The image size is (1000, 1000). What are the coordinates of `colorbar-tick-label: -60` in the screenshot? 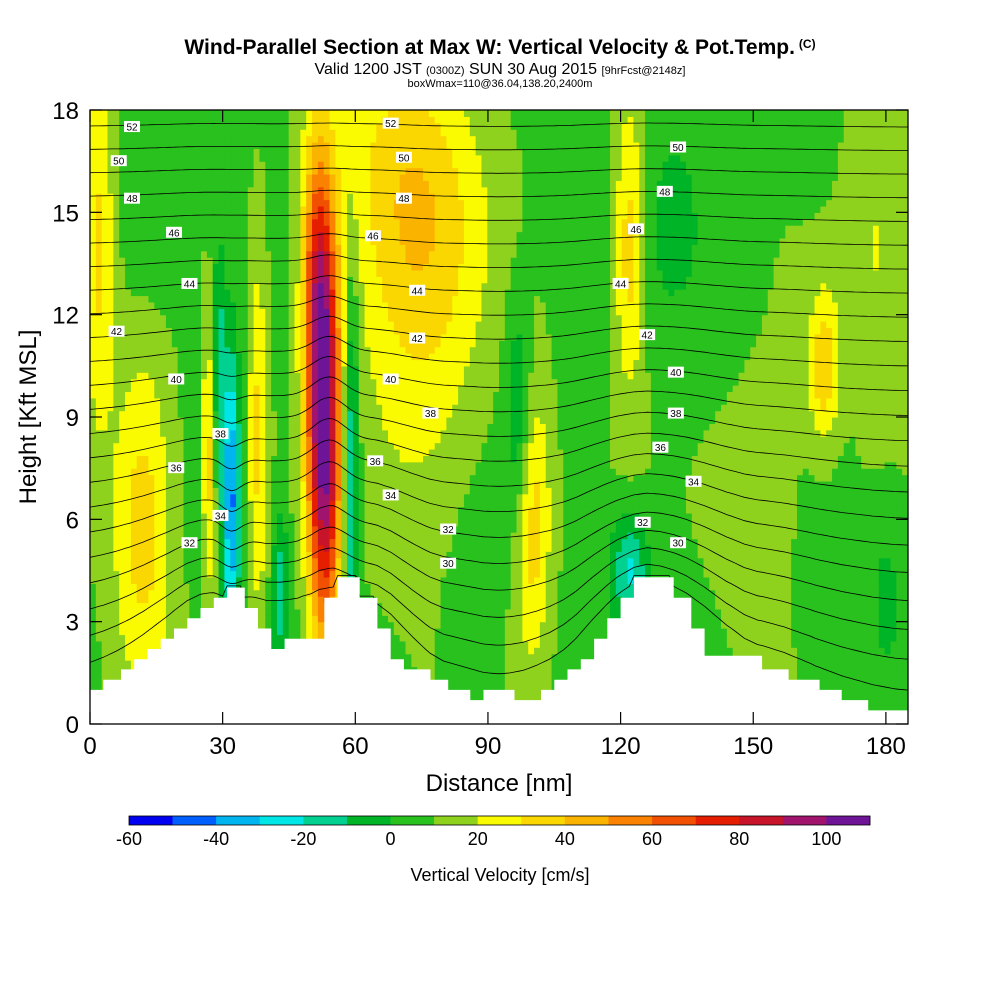 It's located at (129, 839).